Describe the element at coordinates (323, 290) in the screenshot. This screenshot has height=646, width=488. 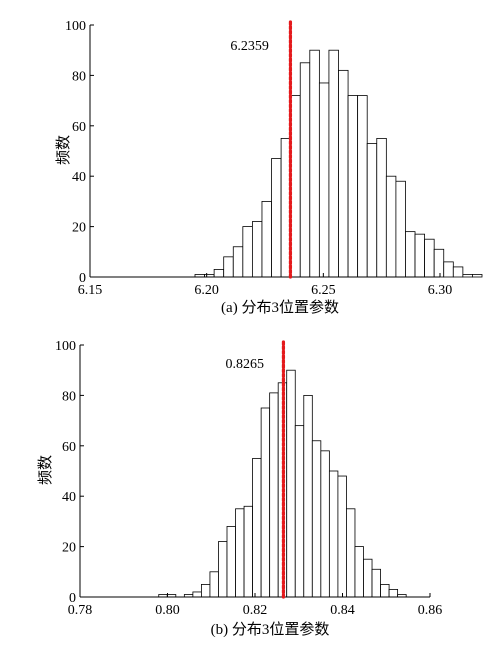
I see `x-tick-label: 6.25` at that location.